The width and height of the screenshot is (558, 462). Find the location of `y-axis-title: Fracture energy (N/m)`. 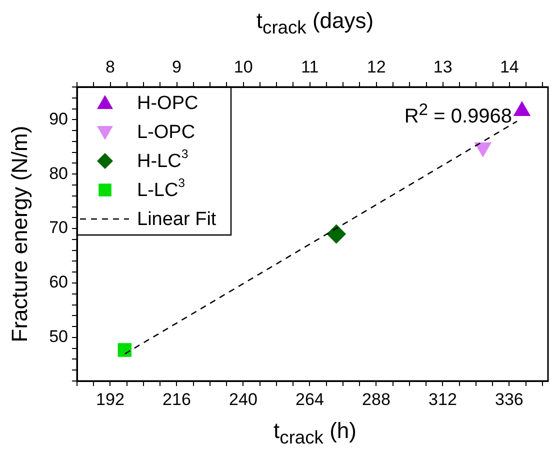

y-axis-title: Fracture energy (N/m) is located at coordinates (20, 234).